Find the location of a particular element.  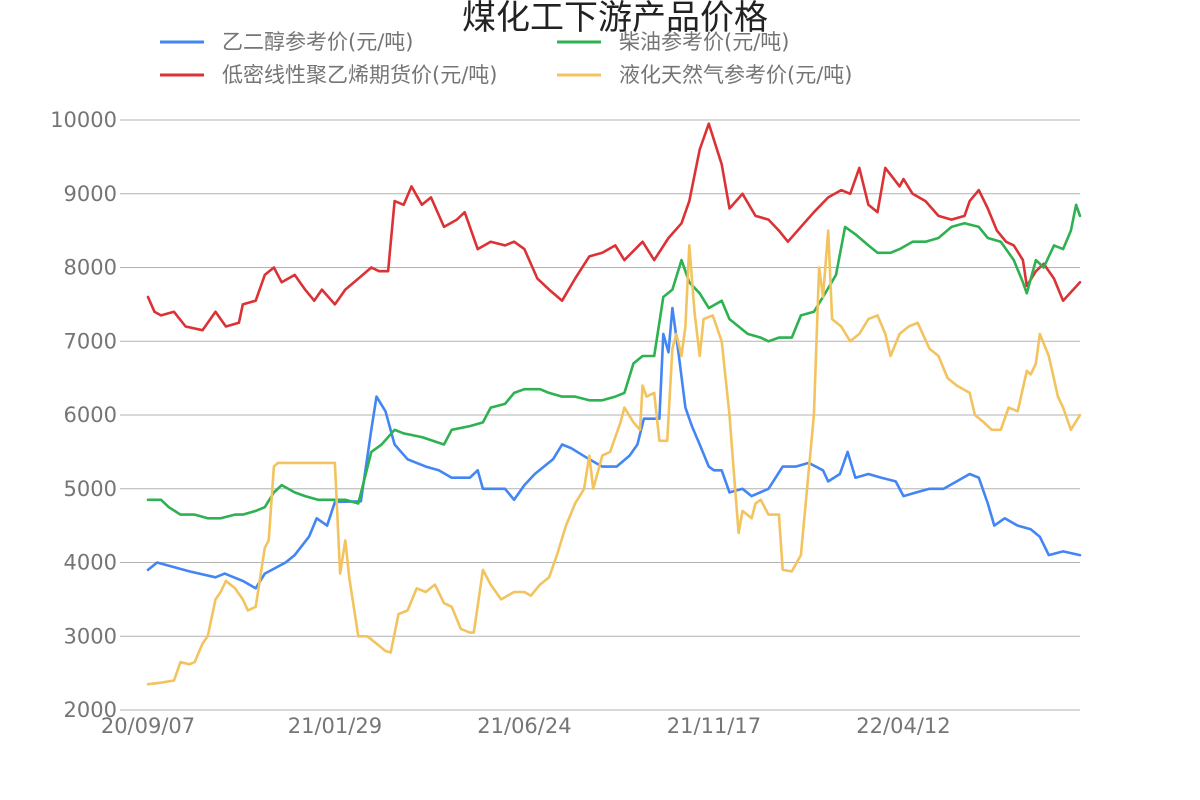

legend-label: 乙二醇参考价(元/吨) is located at coordinates (317, 42).